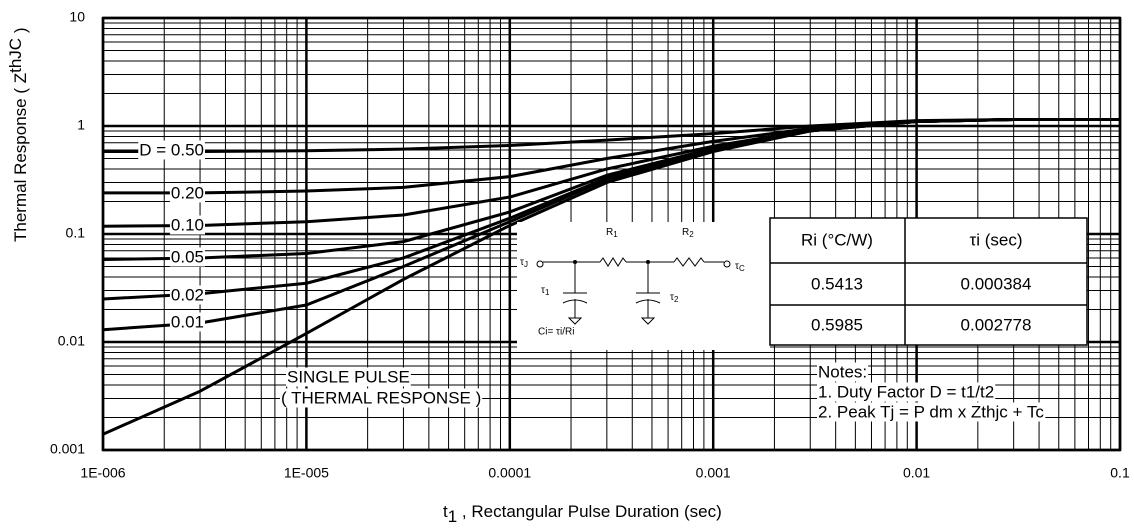 The image size is (1134, 529). Describe the element at coordinates (81, 125) in the screenshot. I see `y-tick-label: 1` at that location.